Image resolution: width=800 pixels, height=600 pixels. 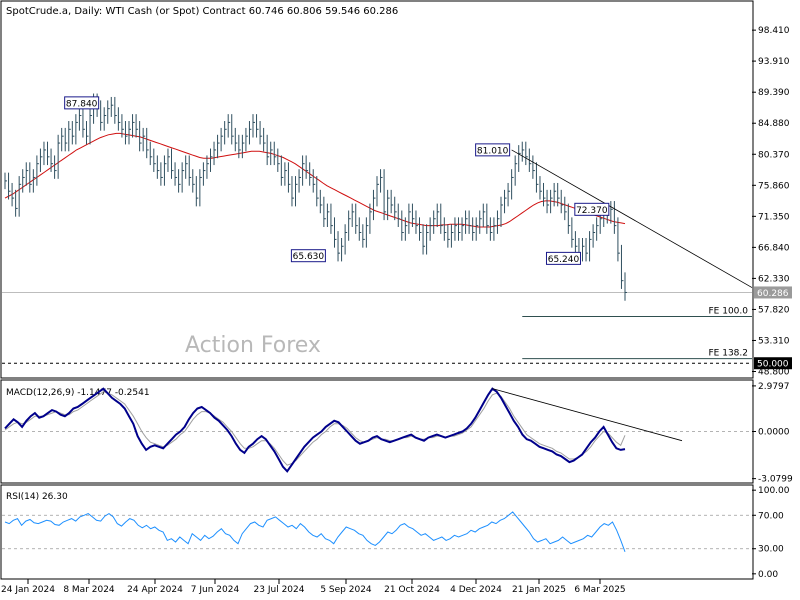 I want to click on price-axis-tick-label: 48.800, so click(x=774, y=372).